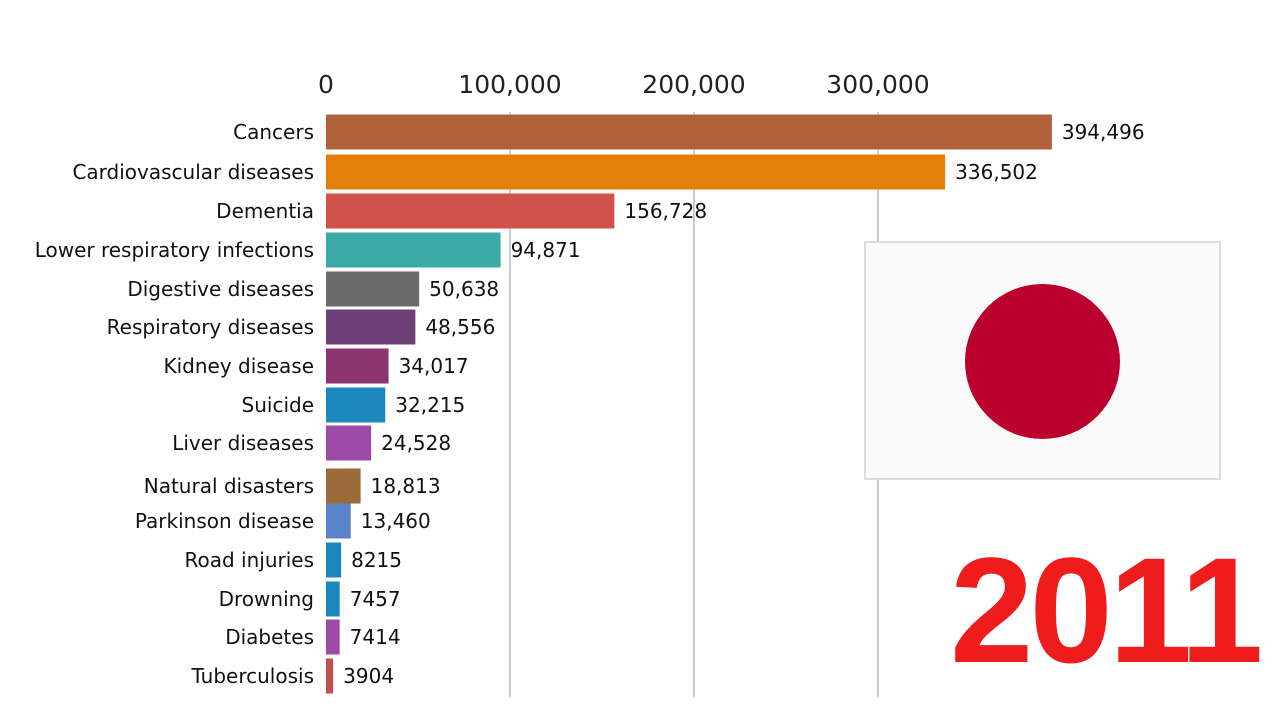 This screenshot has width=1280, height=720. Describe the element at coordinates (396, 521) in the screenshot. I see `value-label: 13,460` at that location.